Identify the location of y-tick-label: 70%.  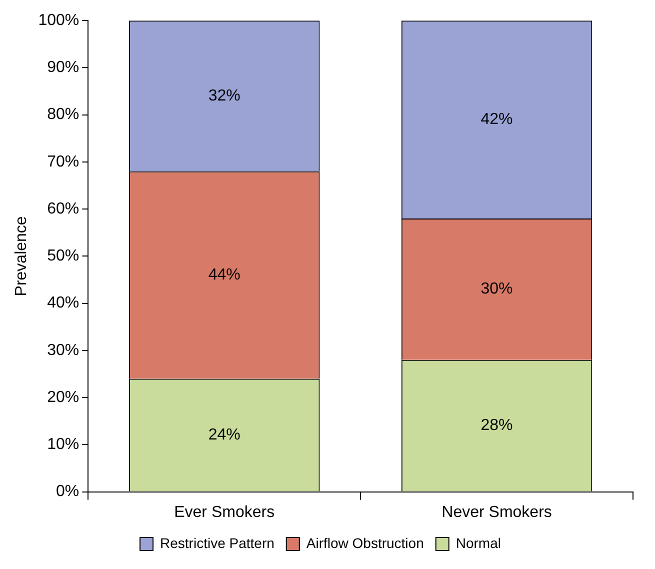
(63, 161).